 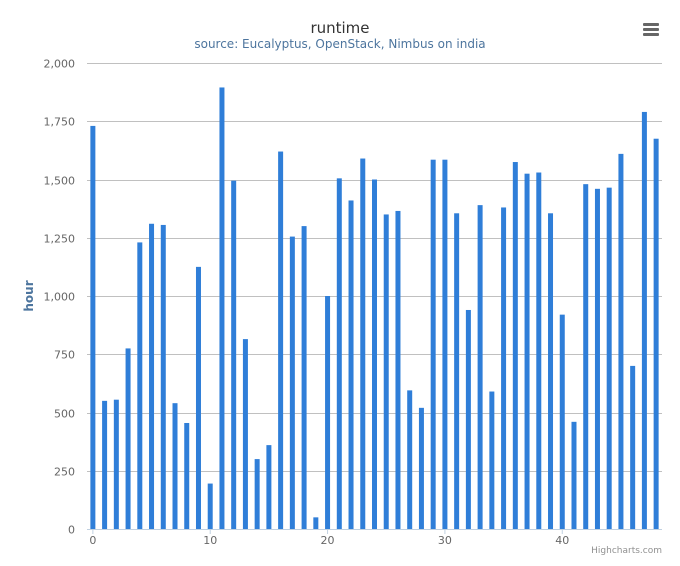 I want to click on x-axis-ticks: 0 10 20 30 40, so click(x=329, y=538).